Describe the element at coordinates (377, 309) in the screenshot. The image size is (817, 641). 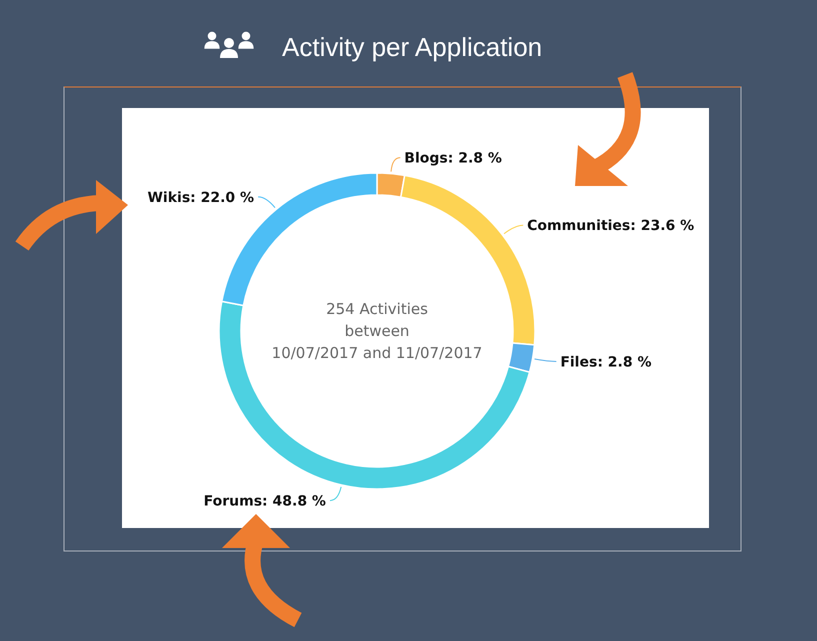
I see `text: 254 Activities` at that location.